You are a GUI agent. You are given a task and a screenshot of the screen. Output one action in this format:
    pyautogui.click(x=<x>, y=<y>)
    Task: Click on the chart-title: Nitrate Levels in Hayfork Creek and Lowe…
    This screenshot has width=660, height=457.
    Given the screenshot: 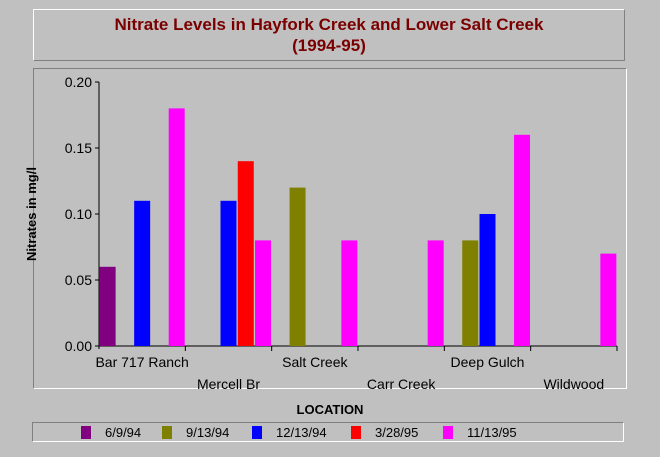 What is the action you would take?
    pyautogui.click(x=329, y=24)
    